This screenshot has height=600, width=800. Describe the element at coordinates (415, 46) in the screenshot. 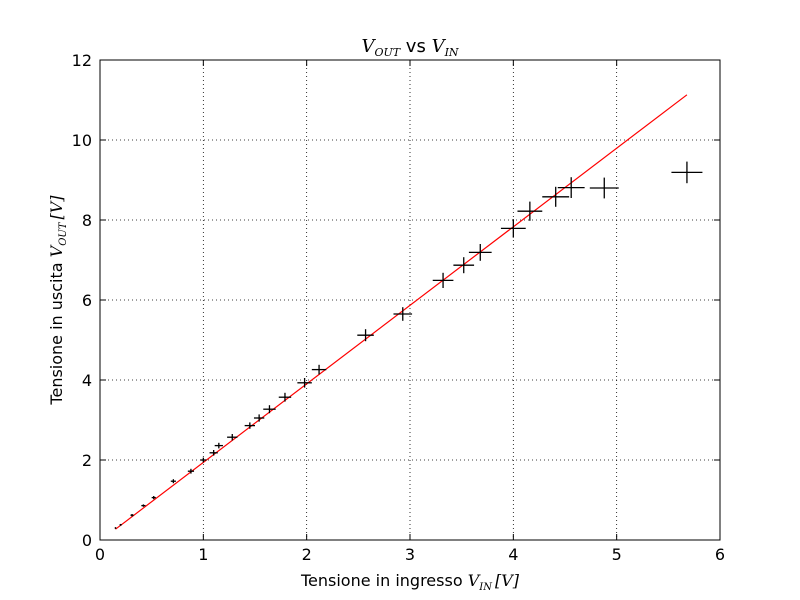

I see `title-vs-text: vs` at that location.